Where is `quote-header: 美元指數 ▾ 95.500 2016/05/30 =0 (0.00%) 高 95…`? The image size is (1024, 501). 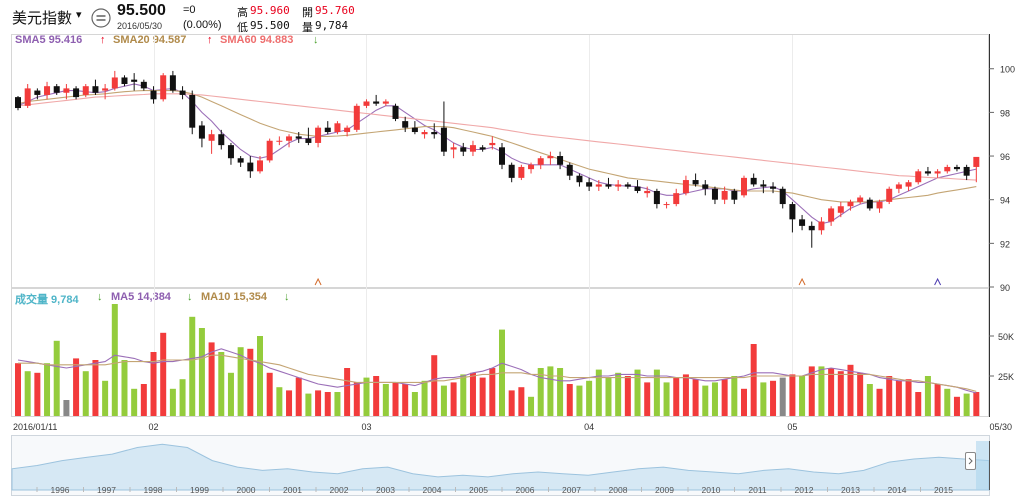
quote-header: 美元指數 ▾ 95.500 2016/05/30 =0 (0.00%) 高 95… is located at coordinates (512, 17).